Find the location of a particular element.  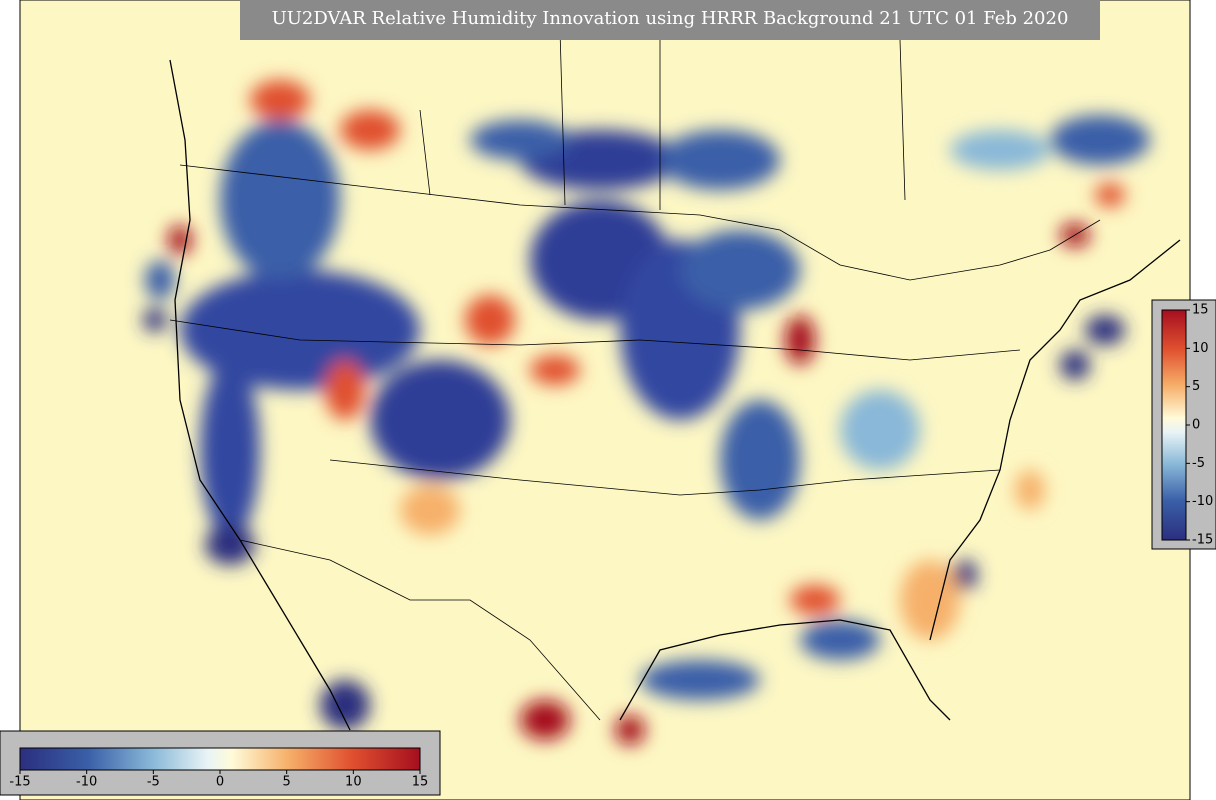

title-box is located at coordinates (670, 20).